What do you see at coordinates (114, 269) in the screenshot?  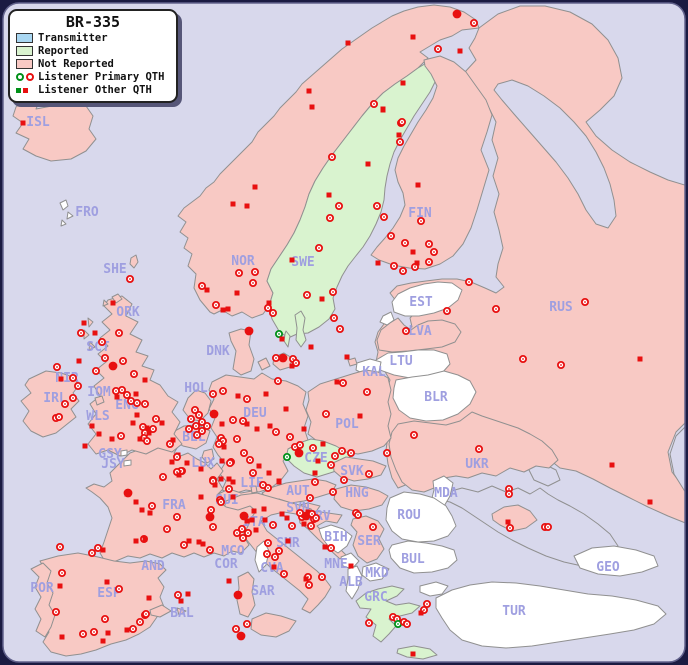 I see `country-label-she: SHE` at bounding box center [114, 269].